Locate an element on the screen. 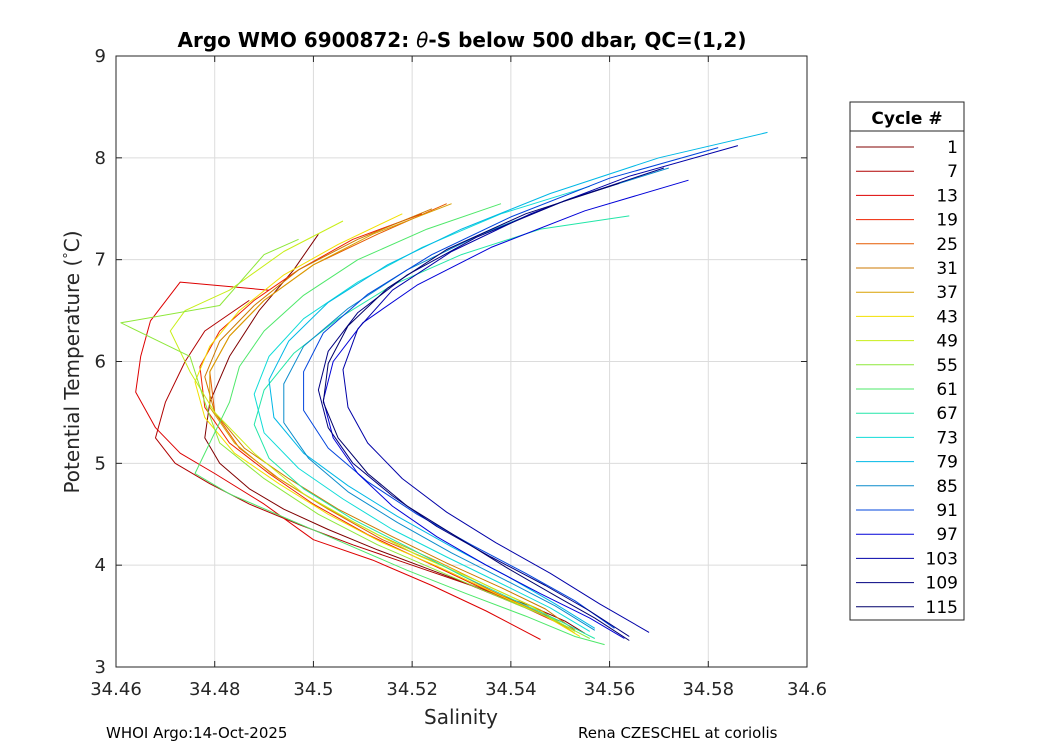 Image resolution: width=1050 pixels, height=750 pixels. legend-label-109: 109 is located at coordinates (942, 584).